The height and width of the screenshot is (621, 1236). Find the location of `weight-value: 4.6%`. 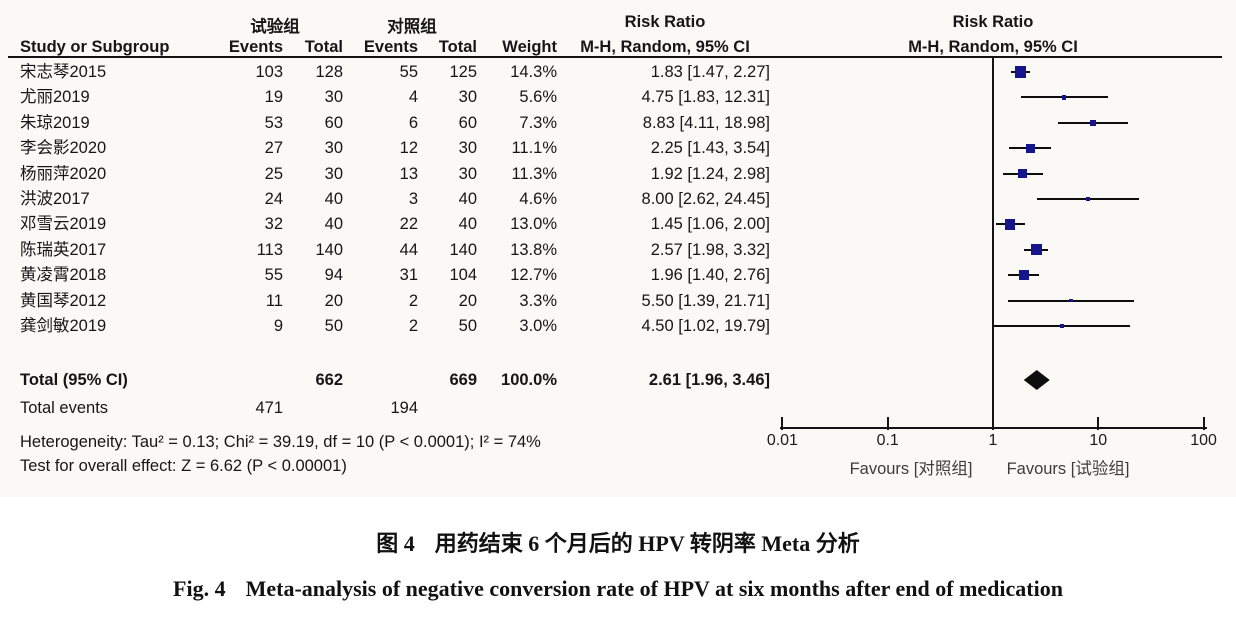

weight-value: 4.6% is located at coordinates (538, 199).